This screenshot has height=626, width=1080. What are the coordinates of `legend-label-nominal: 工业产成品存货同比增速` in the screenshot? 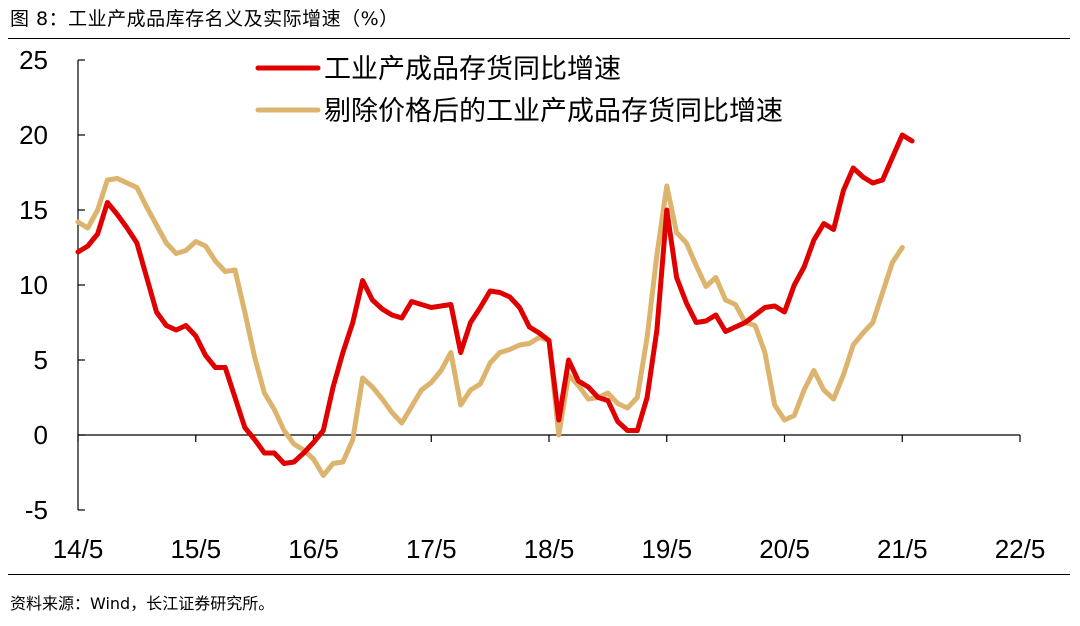 It's located at (472, 69).